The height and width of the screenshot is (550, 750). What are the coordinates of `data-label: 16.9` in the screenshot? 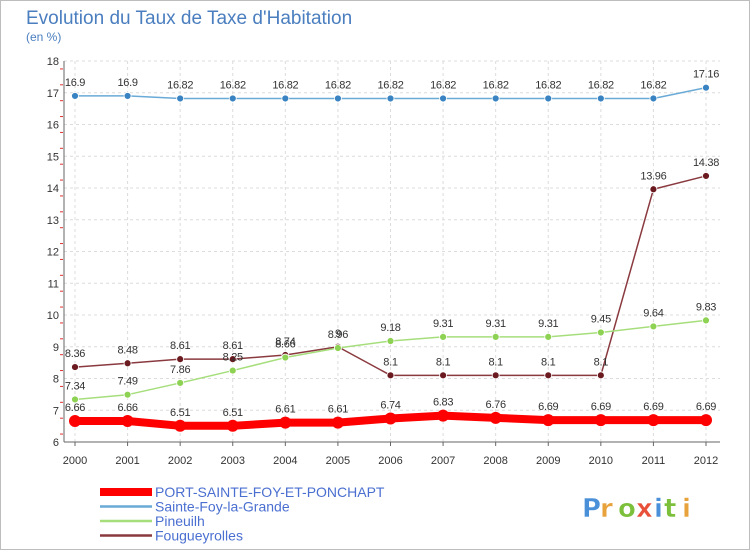 It's located at (75, 83).